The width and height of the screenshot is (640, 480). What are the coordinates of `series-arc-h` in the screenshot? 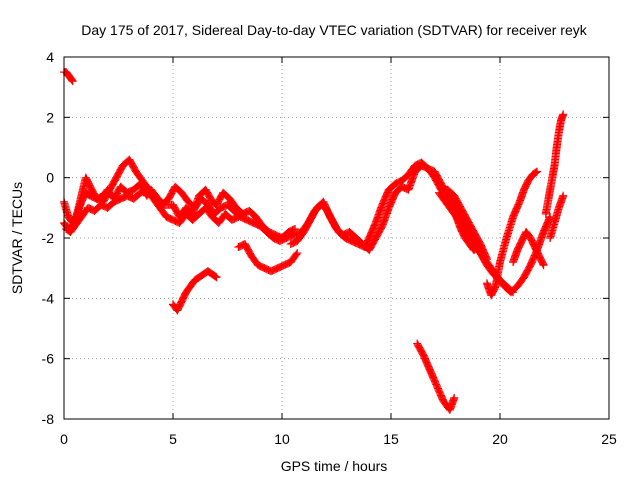 It's located at (68, 77).